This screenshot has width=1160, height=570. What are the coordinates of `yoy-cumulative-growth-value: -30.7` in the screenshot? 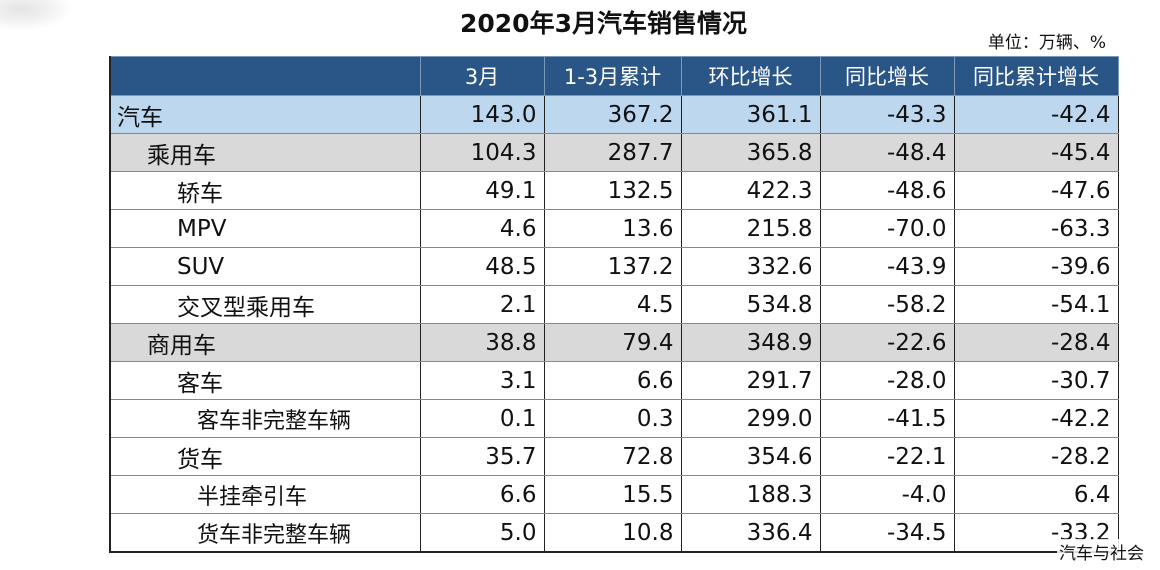 It's located at (1036, 380).